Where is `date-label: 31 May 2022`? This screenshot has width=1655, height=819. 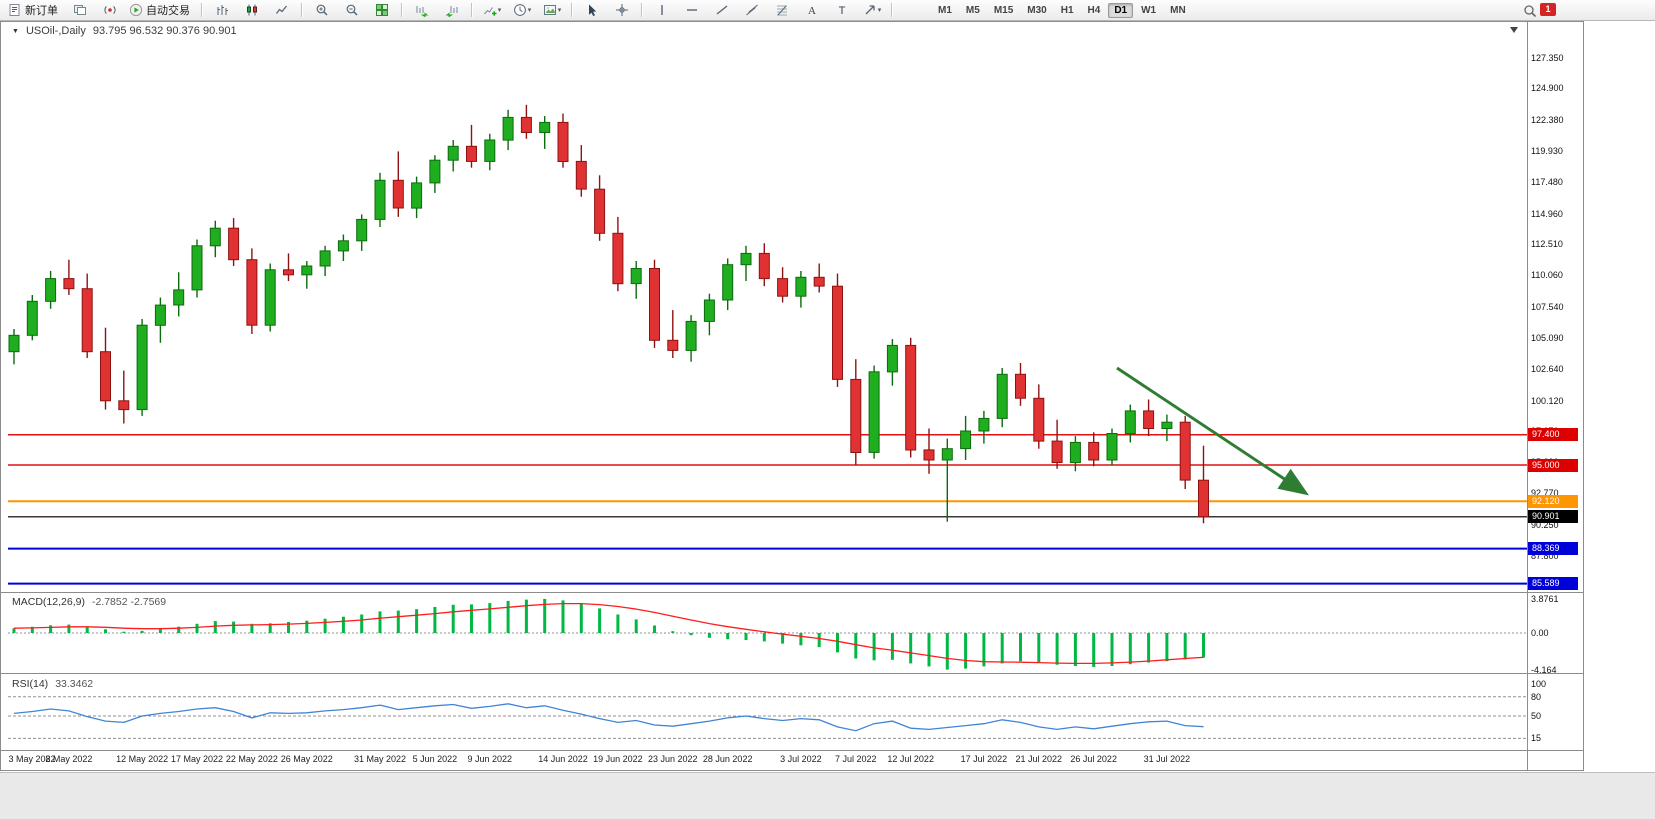 date-label: 31 May 2022 is located at coordinates (380, 759).